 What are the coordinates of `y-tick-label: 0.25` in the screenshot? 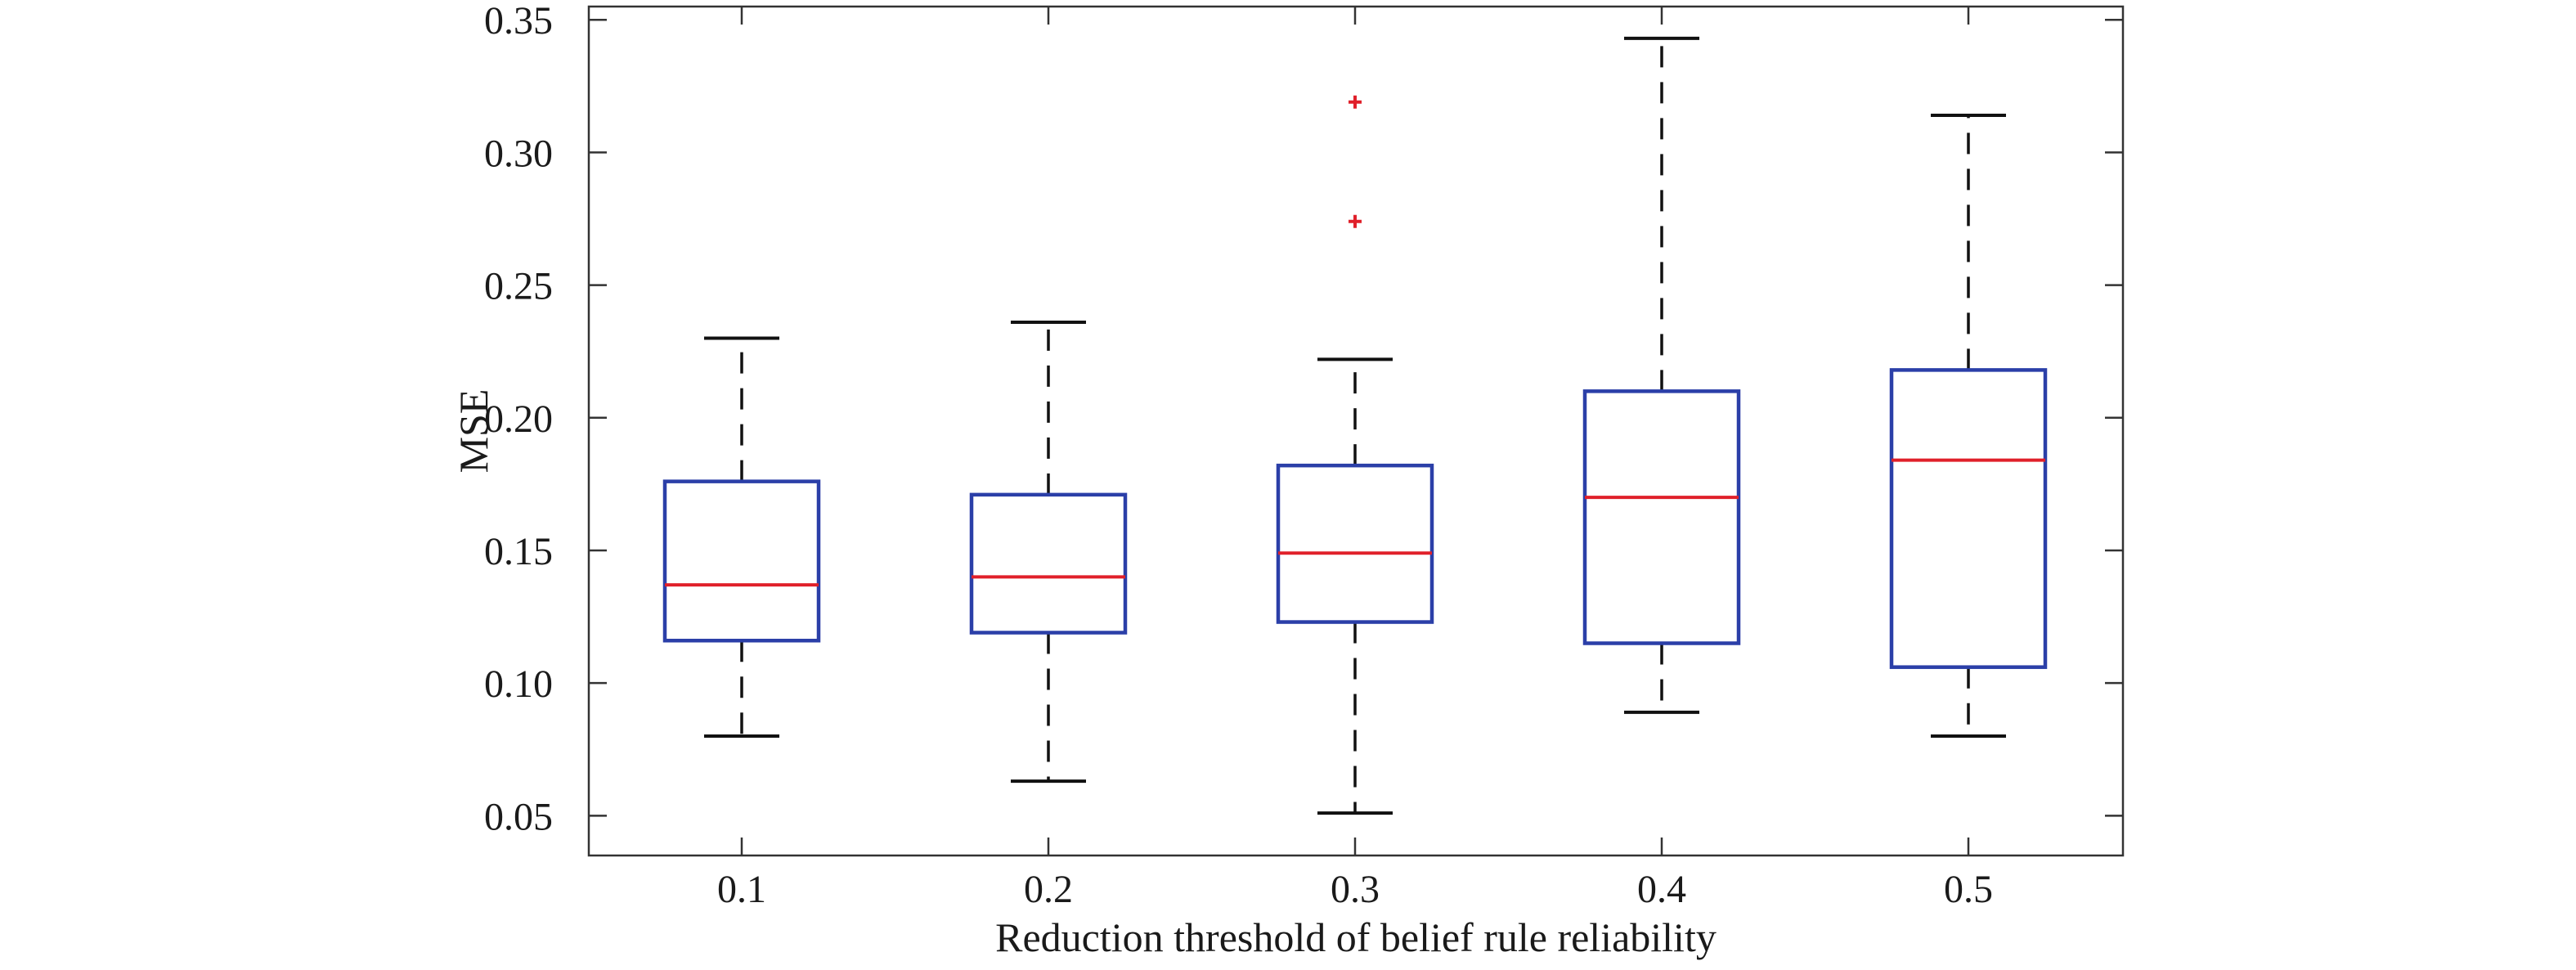 It's located at (518, 286).